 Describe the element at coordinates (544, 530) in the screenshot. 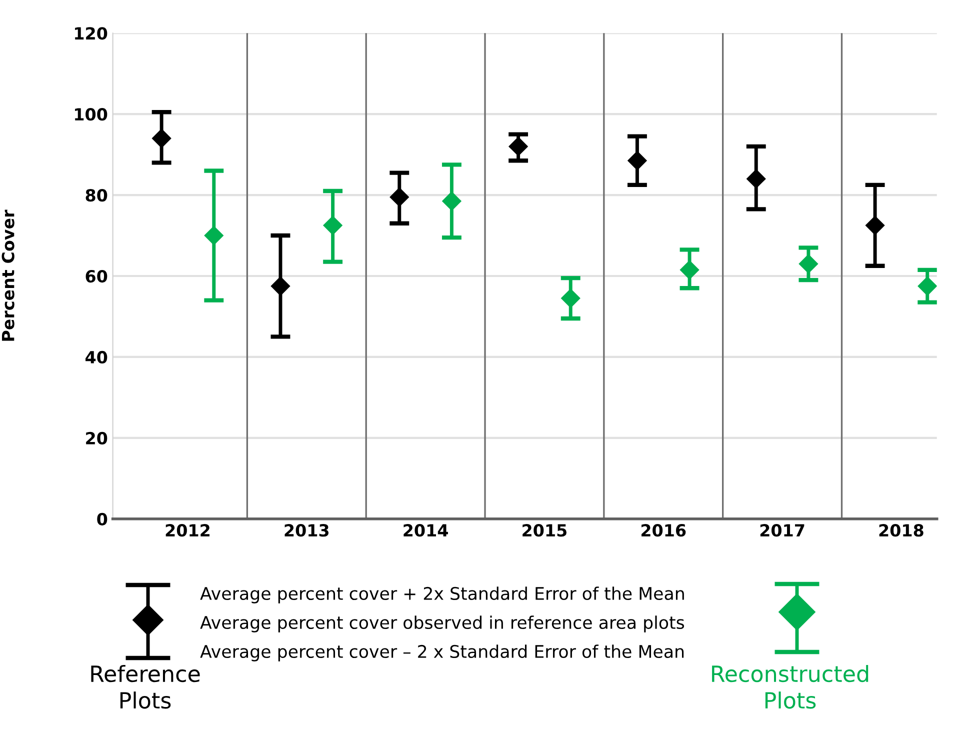

I see `x-tick-label: 2015` at that location.